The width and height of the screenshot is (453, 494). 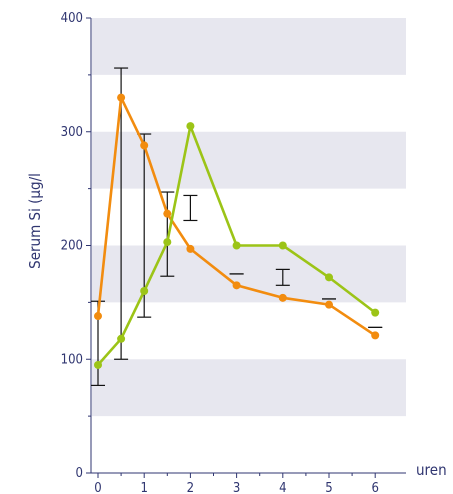 What do you see at coordinates (72, 18) in the screenshot?
I see `y-tick-label: 400` at bounding box center [72, 18].